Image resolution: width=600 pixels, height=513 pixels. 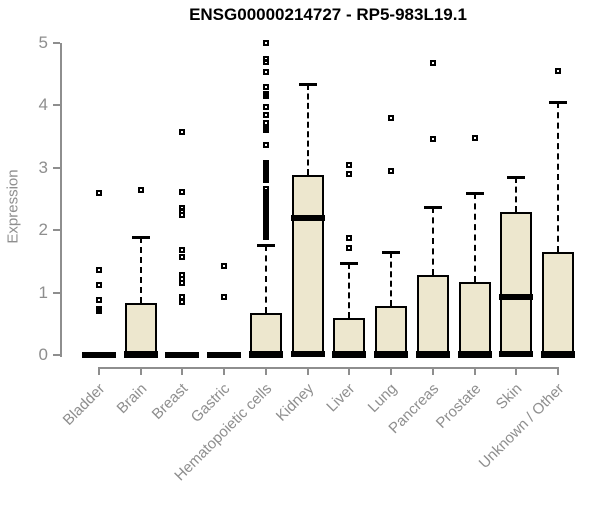 What do you see at coordinates (558, 303) in the screenshot?
I see `box-unknown-other` at bounding box center [558, 303].